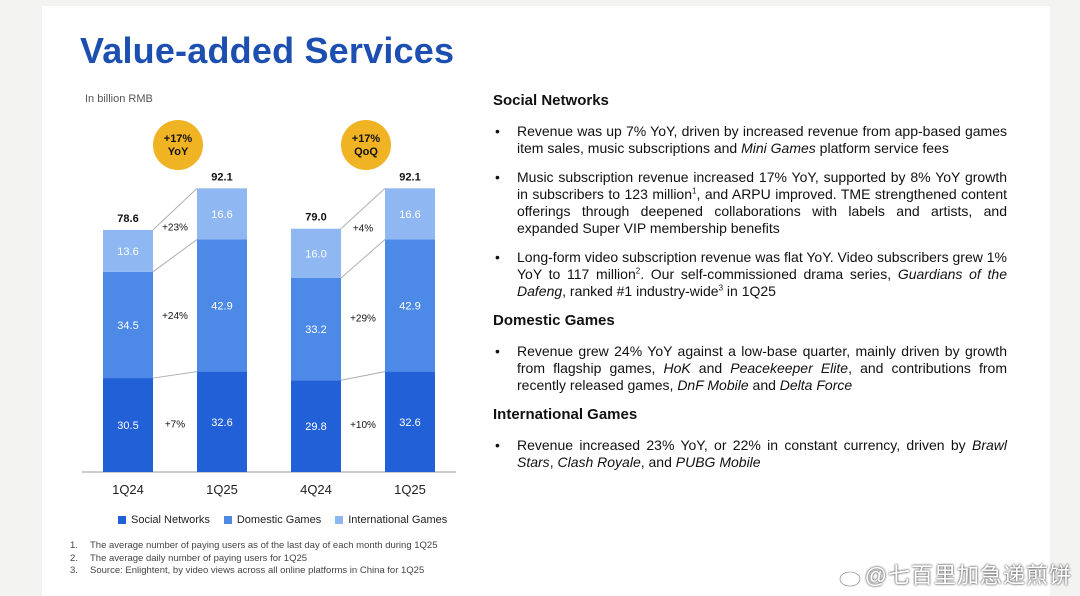 The height and width of the screenshot is (596, 1080). What do you see at coordinates (363, 425) in the screenshot?
I see `growth-label: +10%` at bounding box center [363, 425].